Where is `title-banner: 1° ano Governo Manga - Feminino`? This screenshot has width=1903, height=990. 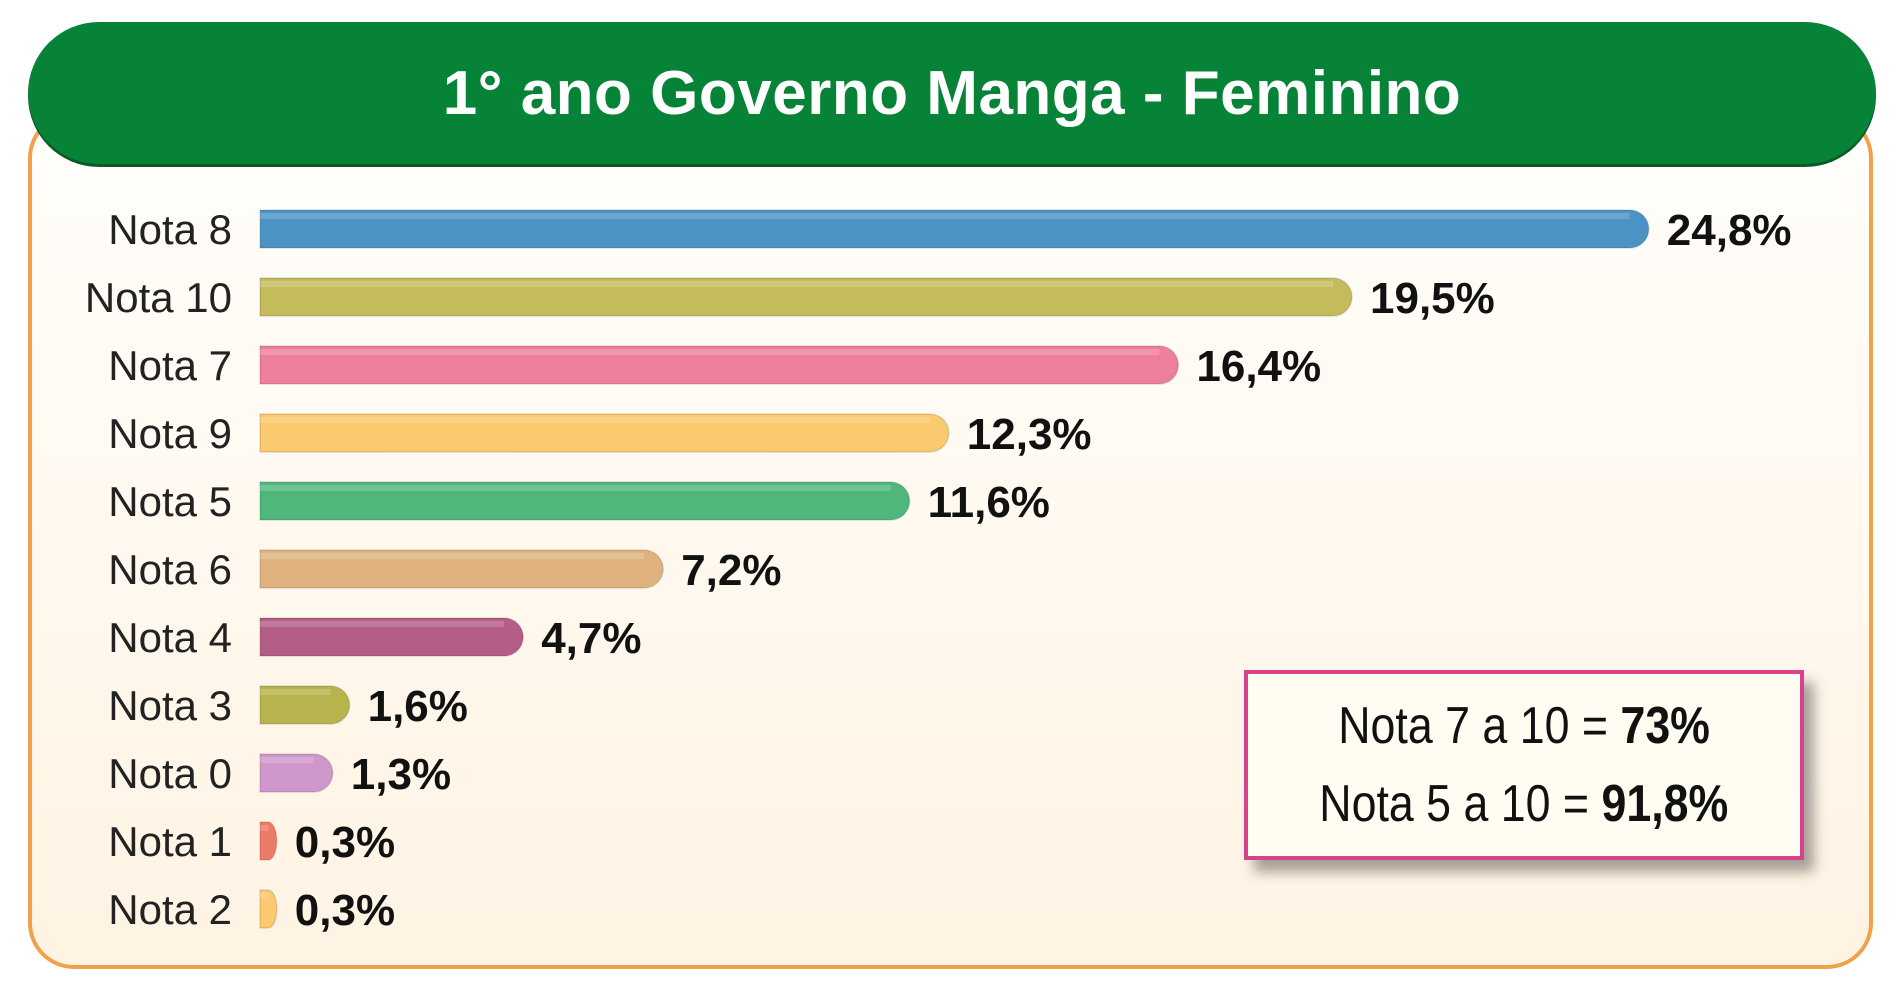
title-banner: 1° ano Governo Manga - Feminino is located at coordinates (952, 93).